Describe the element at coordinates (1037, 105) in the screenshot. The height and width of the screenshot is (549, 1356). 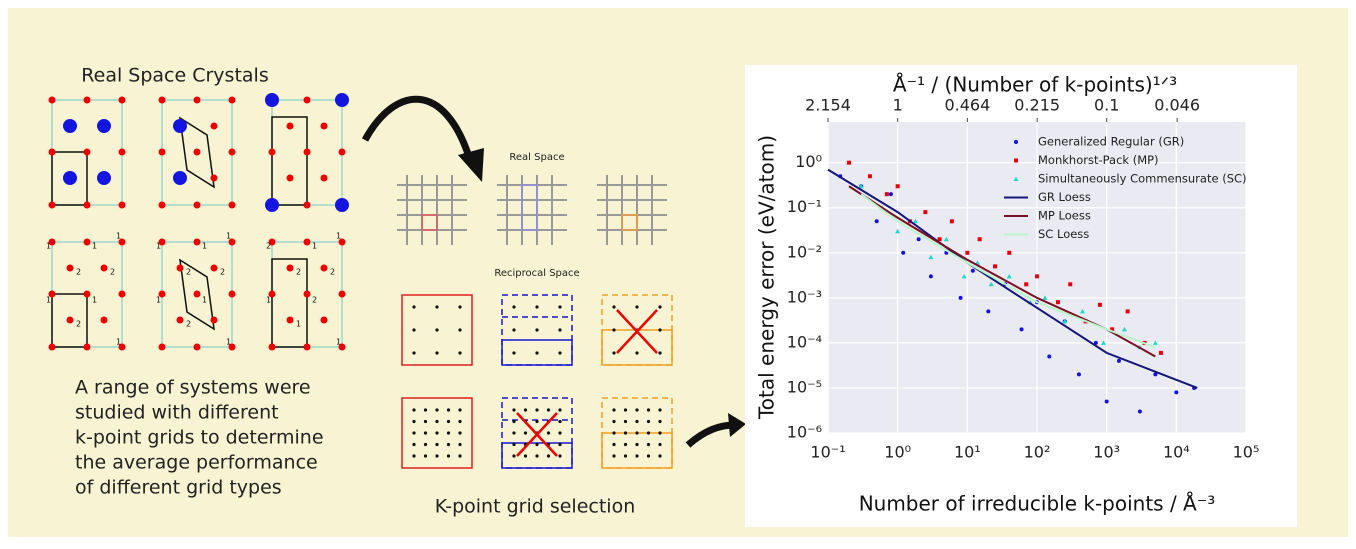
I see `x2-tick-label: 0.215` at that location.